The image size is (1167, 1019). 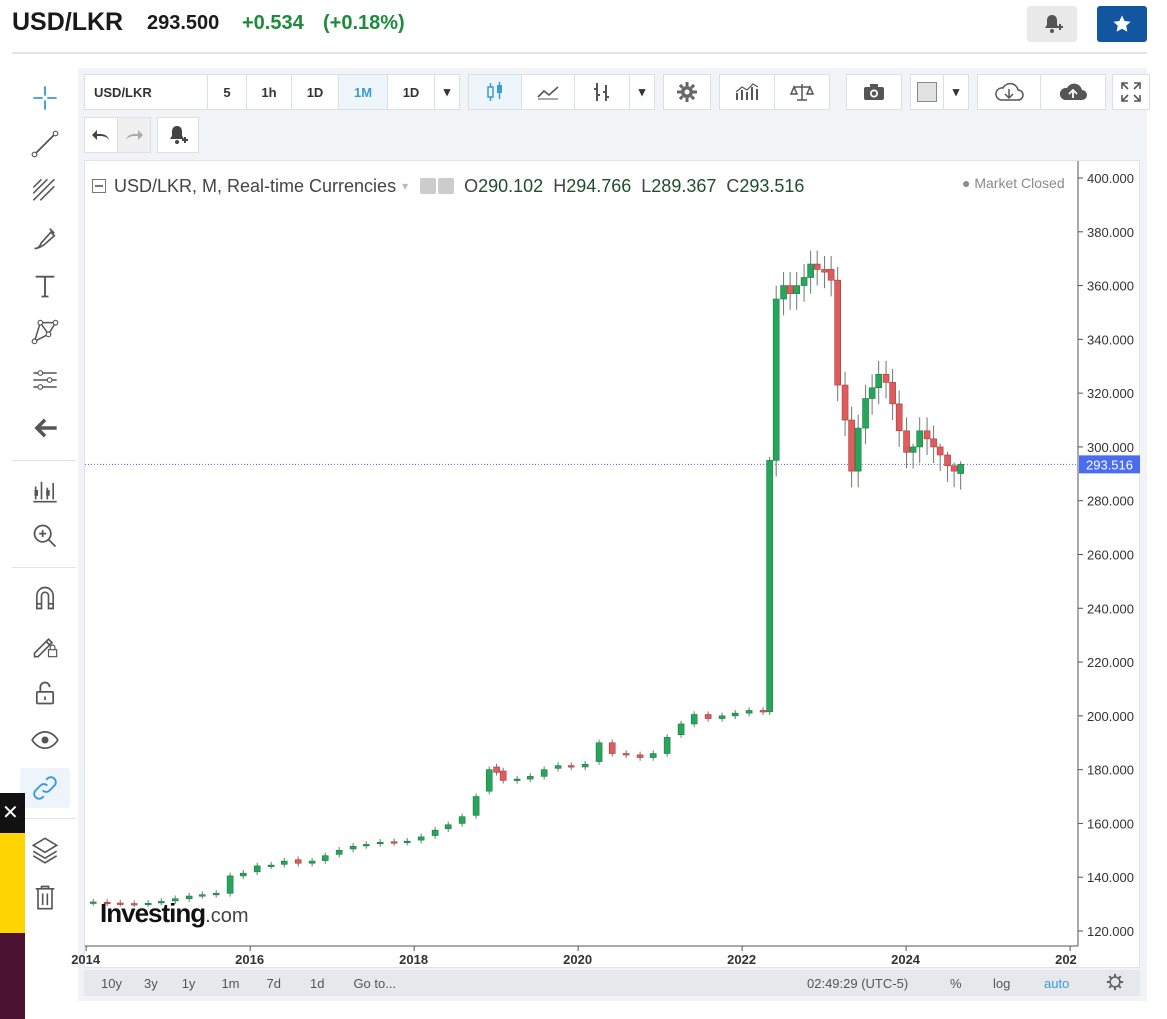 What do you see at coordinates (1115, 984) in the screenshot?
I see `scale-settings-button` at bounding box center [1115, 984].